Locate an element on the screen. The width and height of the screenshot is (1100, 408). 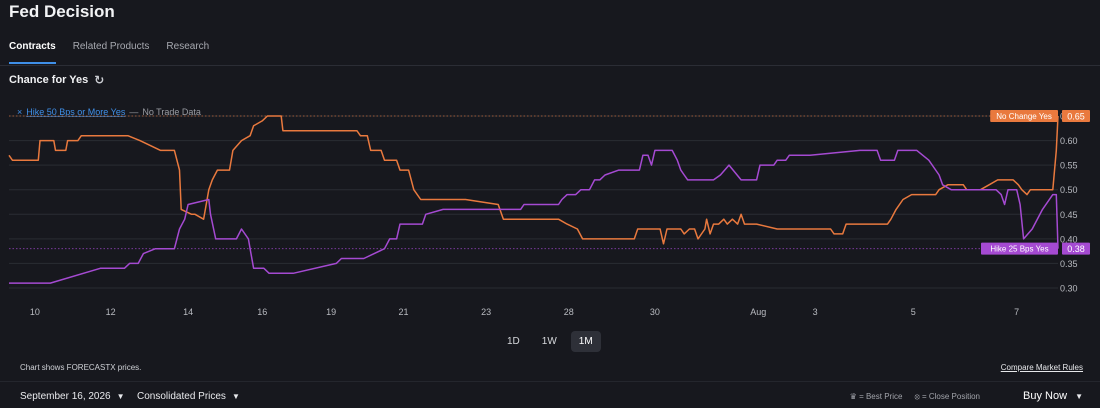
x-tick-label: 21 is located at coordinates (403, 312).